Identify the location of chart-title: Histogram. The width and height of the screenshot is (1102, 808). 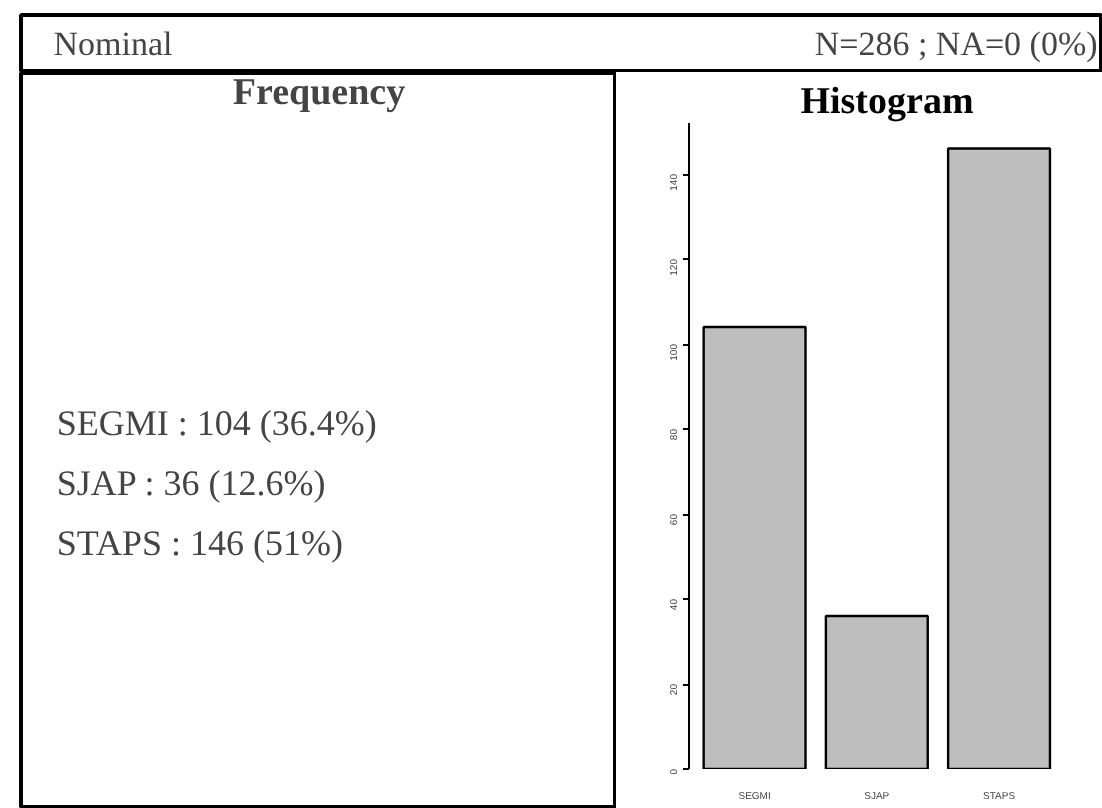
(887, 102).